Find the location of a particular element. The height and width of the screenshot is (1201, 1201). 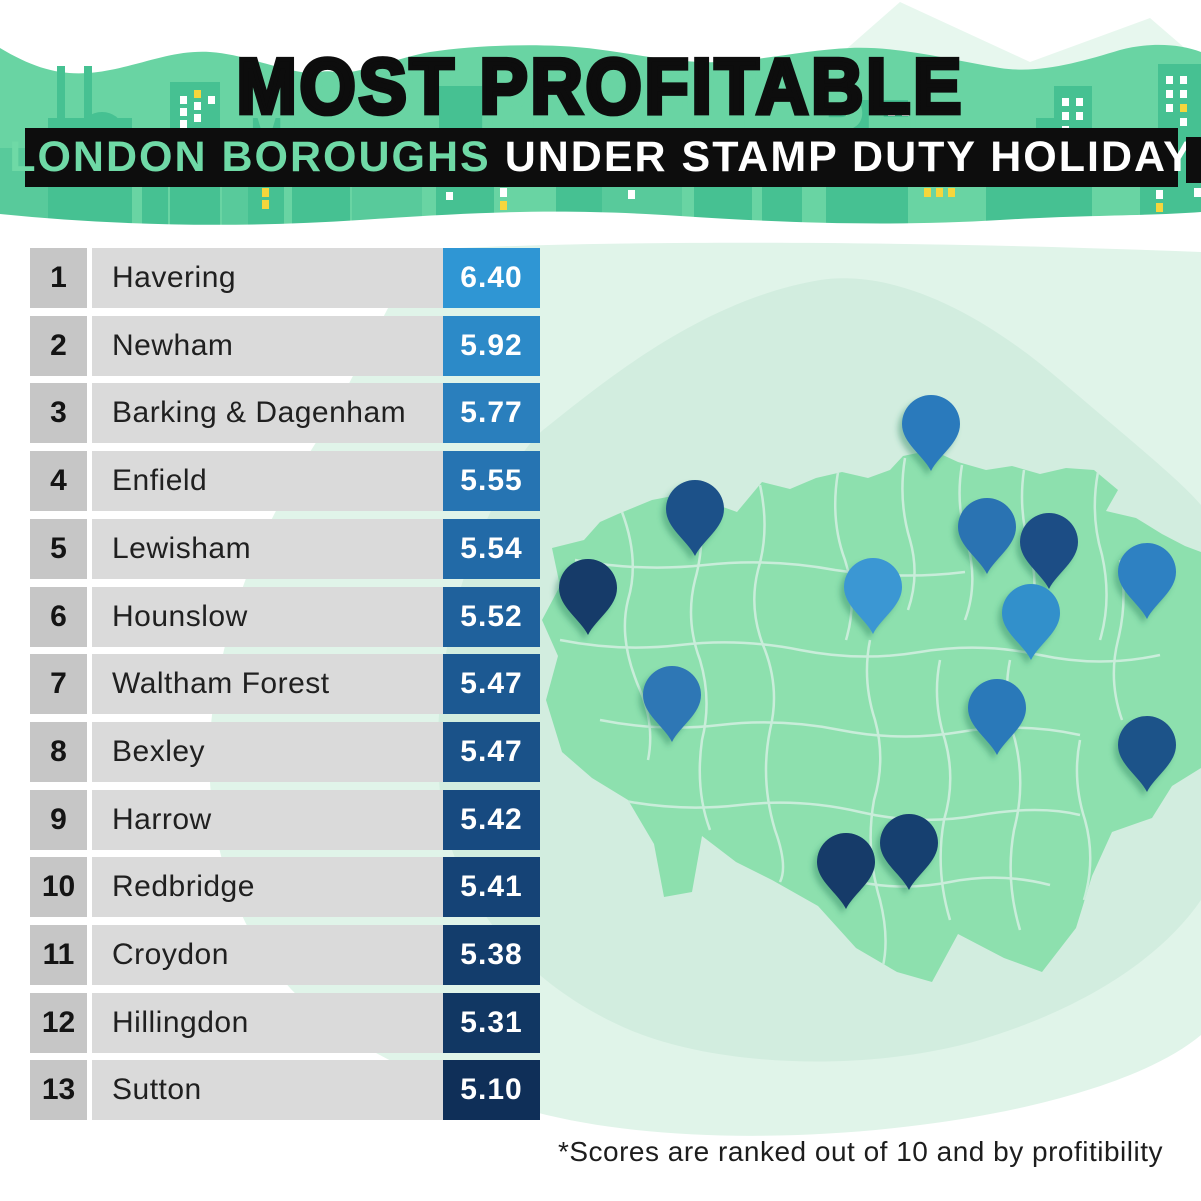

subtitle-green-text: LONDON BOROUGHS is located at coordinates (250, 157).